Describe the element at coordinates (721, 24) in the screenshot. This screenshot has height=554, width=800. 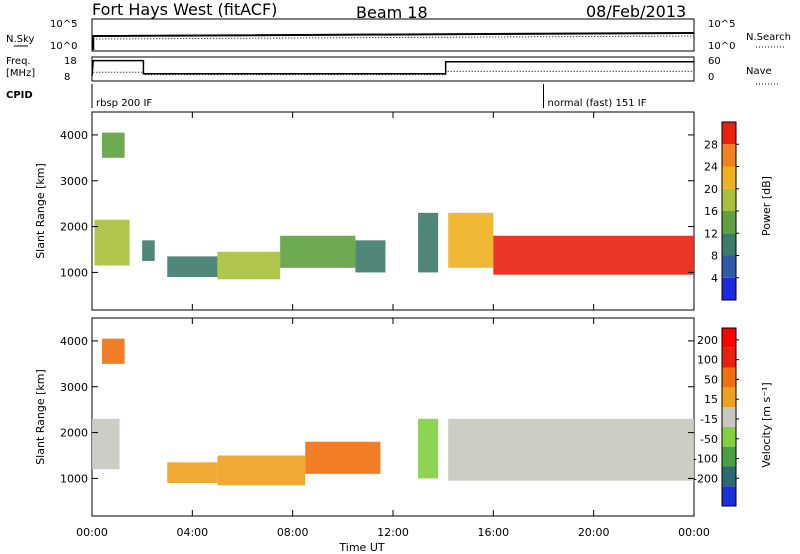
I see `nsearch-tick-top: 10^5` at that location.